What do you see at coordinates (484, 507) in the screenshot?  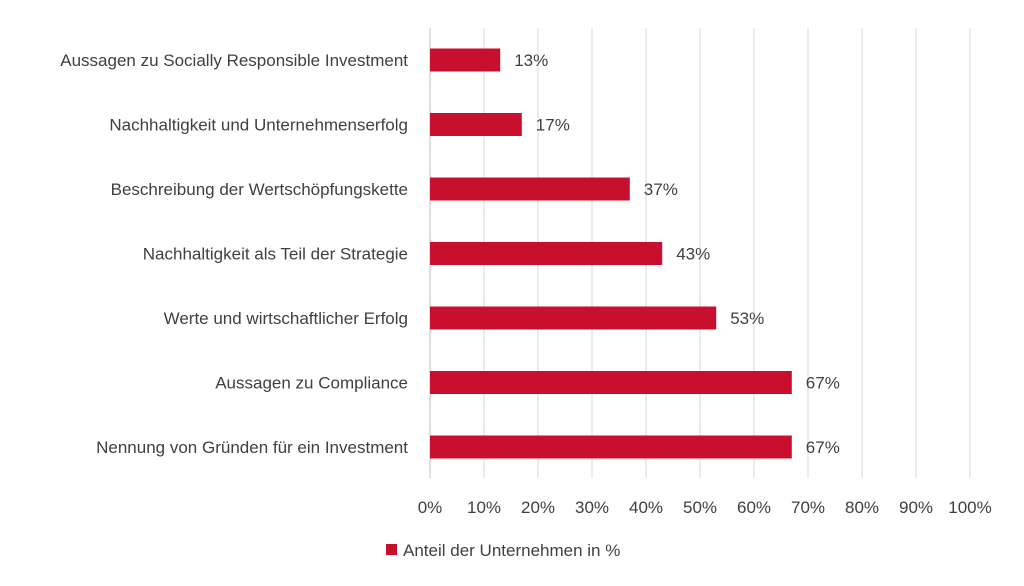 I see `x-tick-label: 10%` at bounding box center [484, 507].